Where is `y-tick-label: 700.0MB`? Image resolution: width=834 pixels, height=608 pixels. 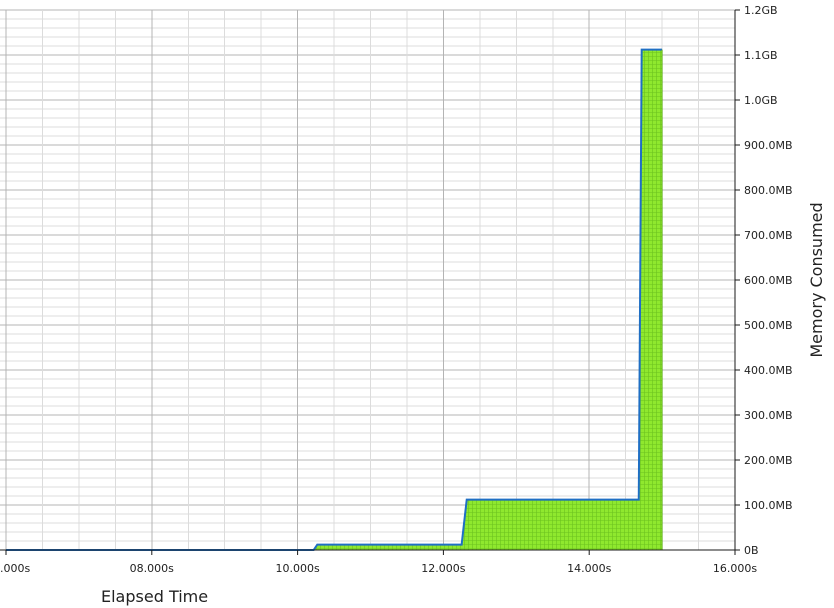 y-tick-label: 700.0MB is located at coordinates (768, 235).